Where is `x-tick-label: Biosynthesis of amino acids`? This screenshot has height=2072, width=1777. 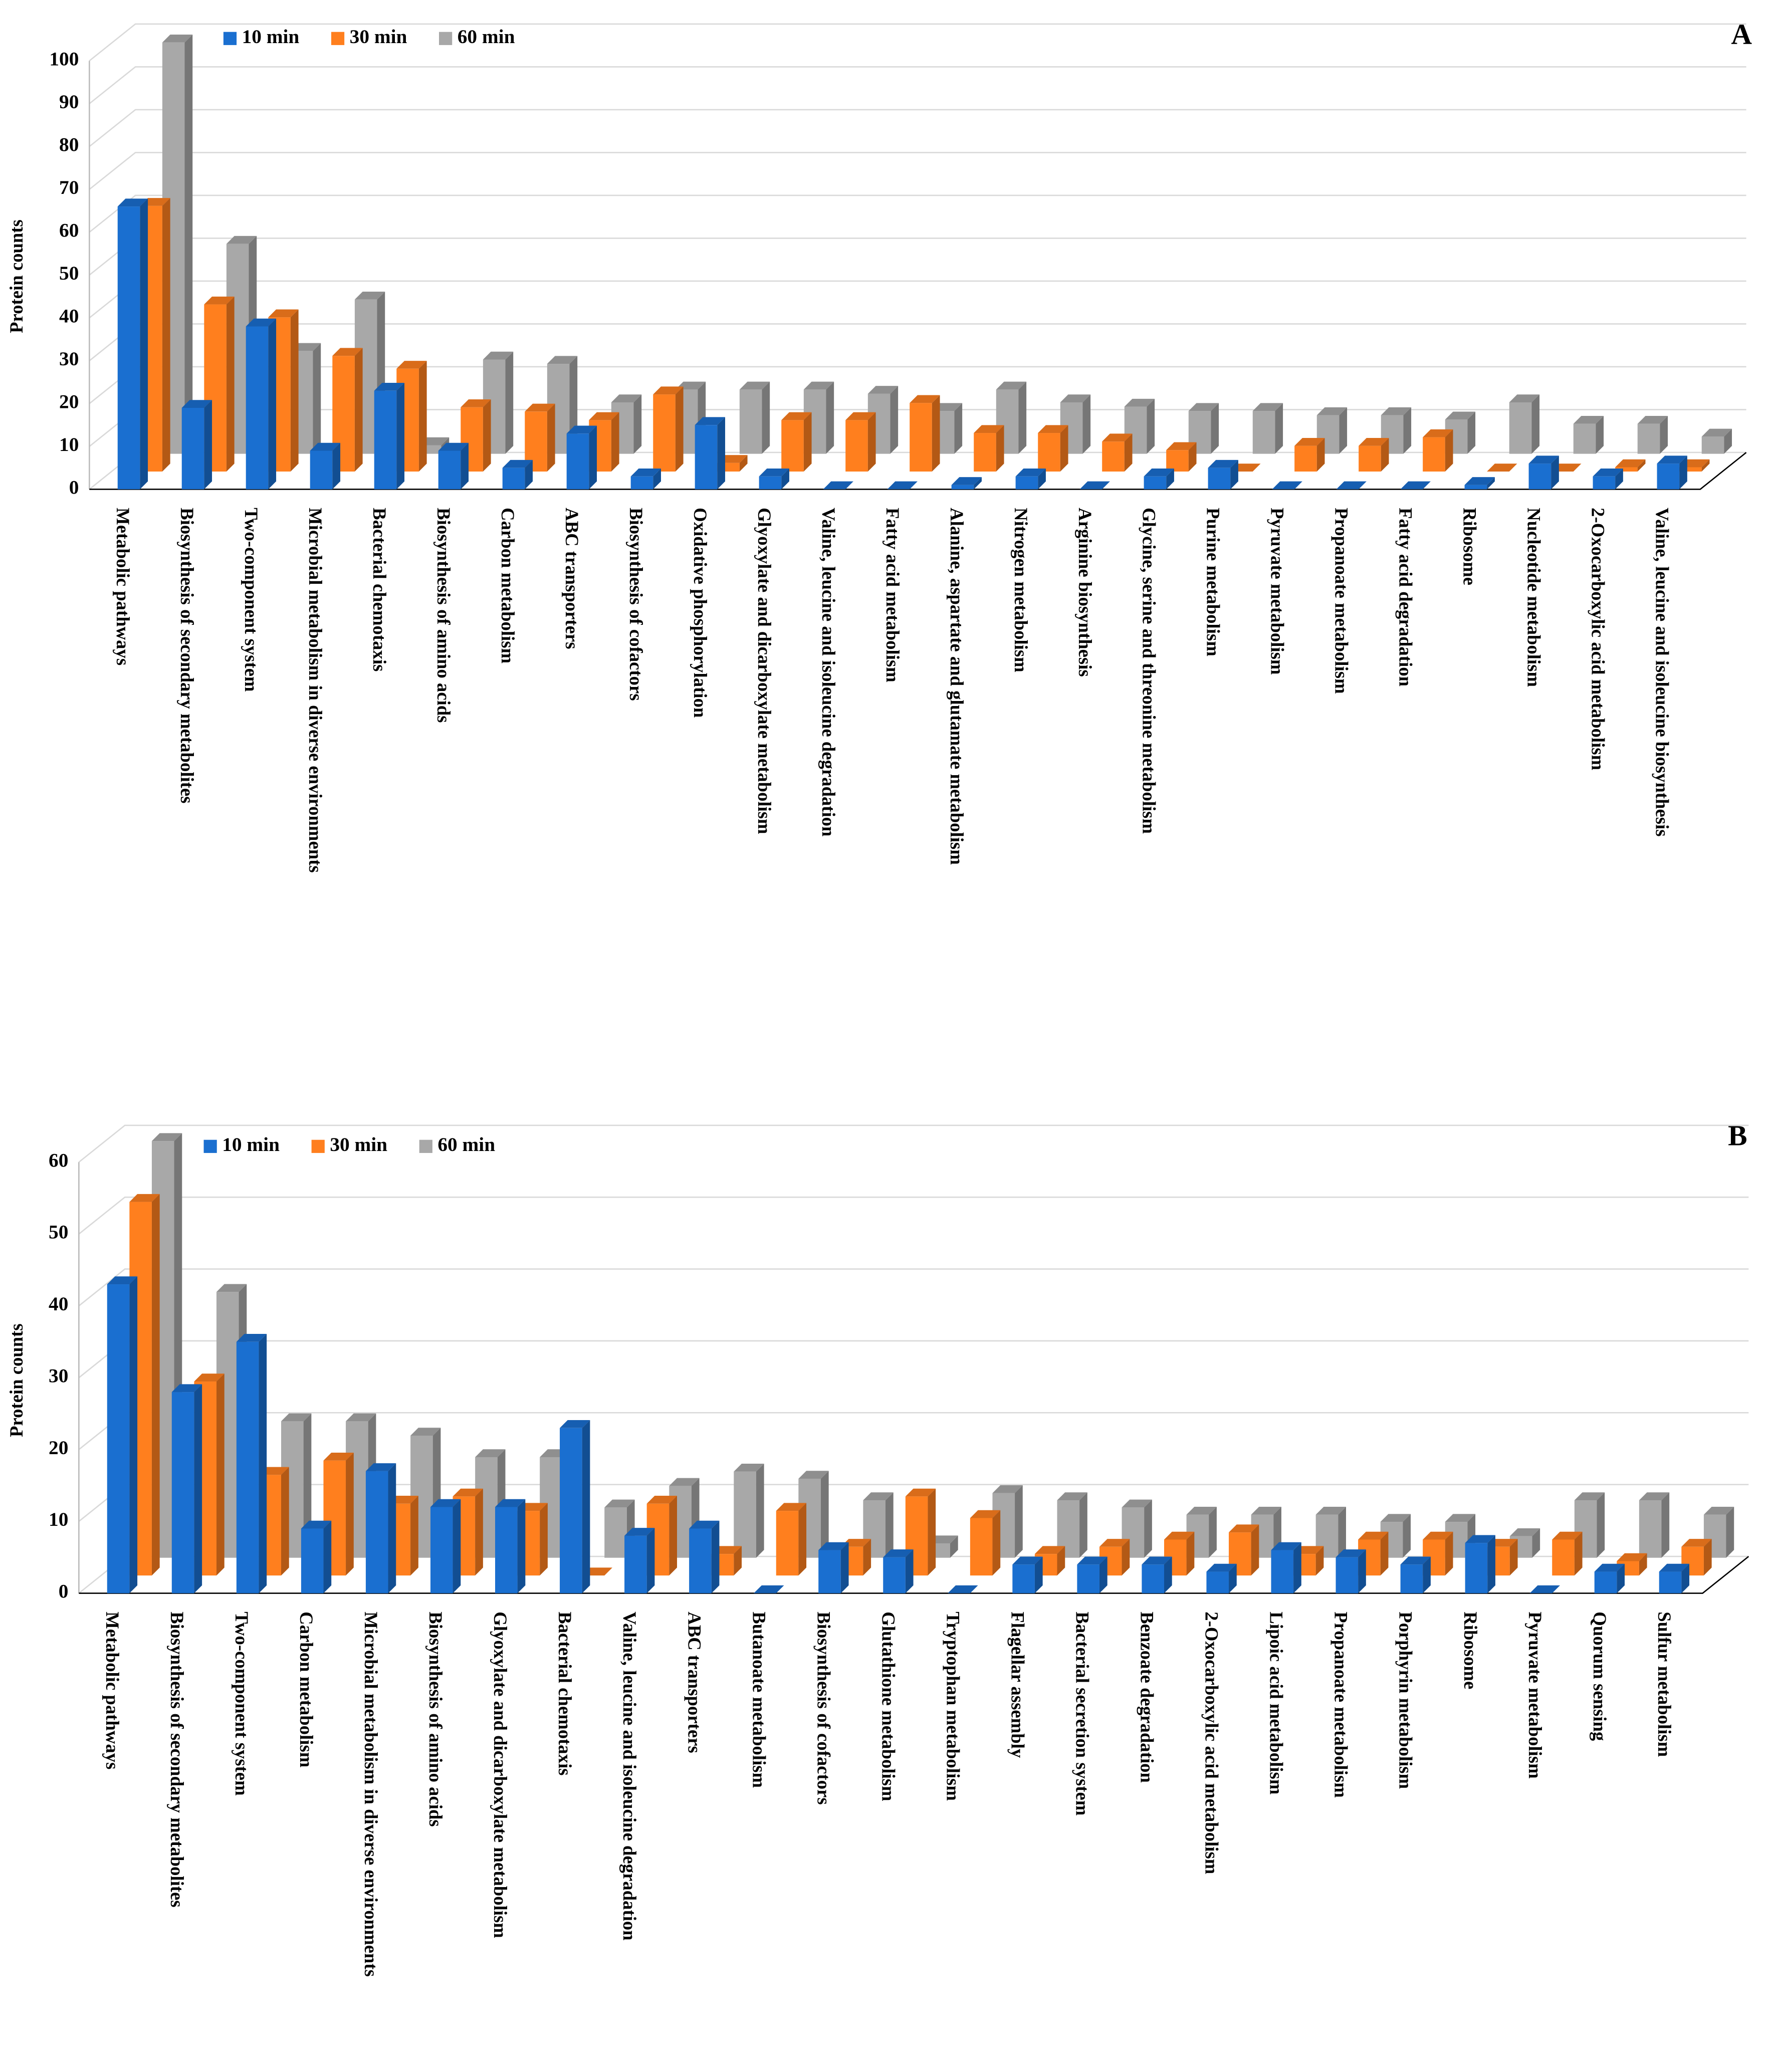 x-tick-label: Biosynthesis of amino acids is located at coordinates (436, 1718).